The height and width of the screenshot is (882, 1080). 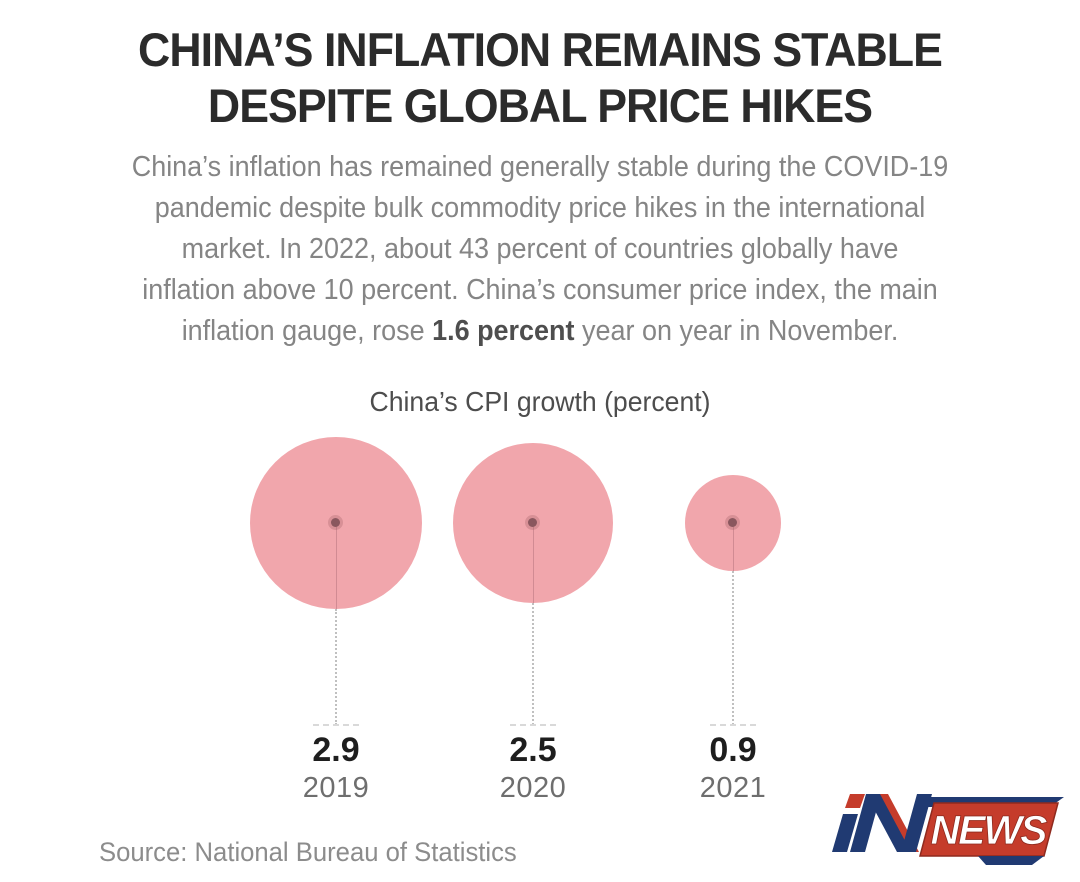 What do you see at coordinates (733, 547) in the screenshot?
I see `bubble-2021-stem` at bounding box center [733, 547].